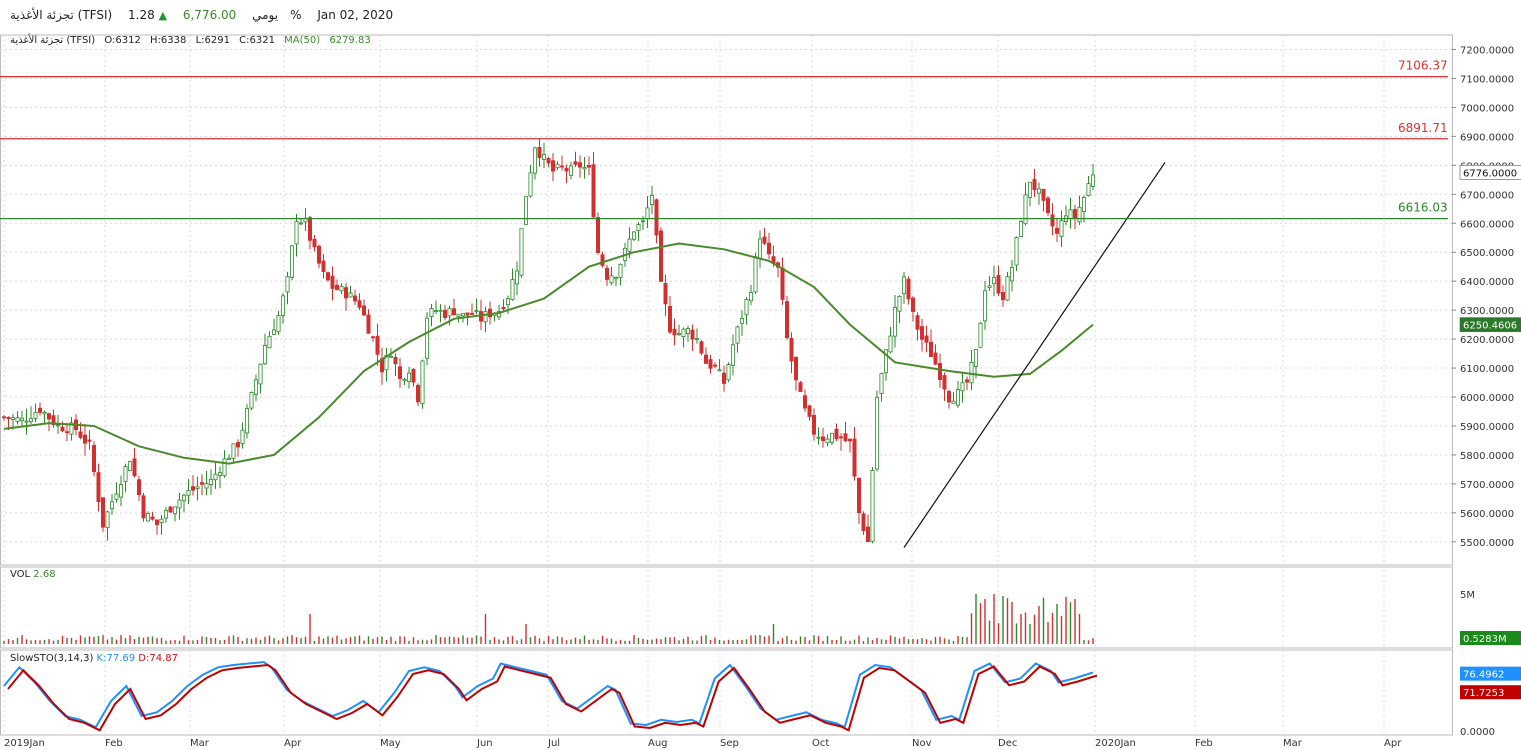 The image size is (1521, 750). Describe the element at coordinates (265, 15) in the screenshot. I see `period-label: يومي` at that location.